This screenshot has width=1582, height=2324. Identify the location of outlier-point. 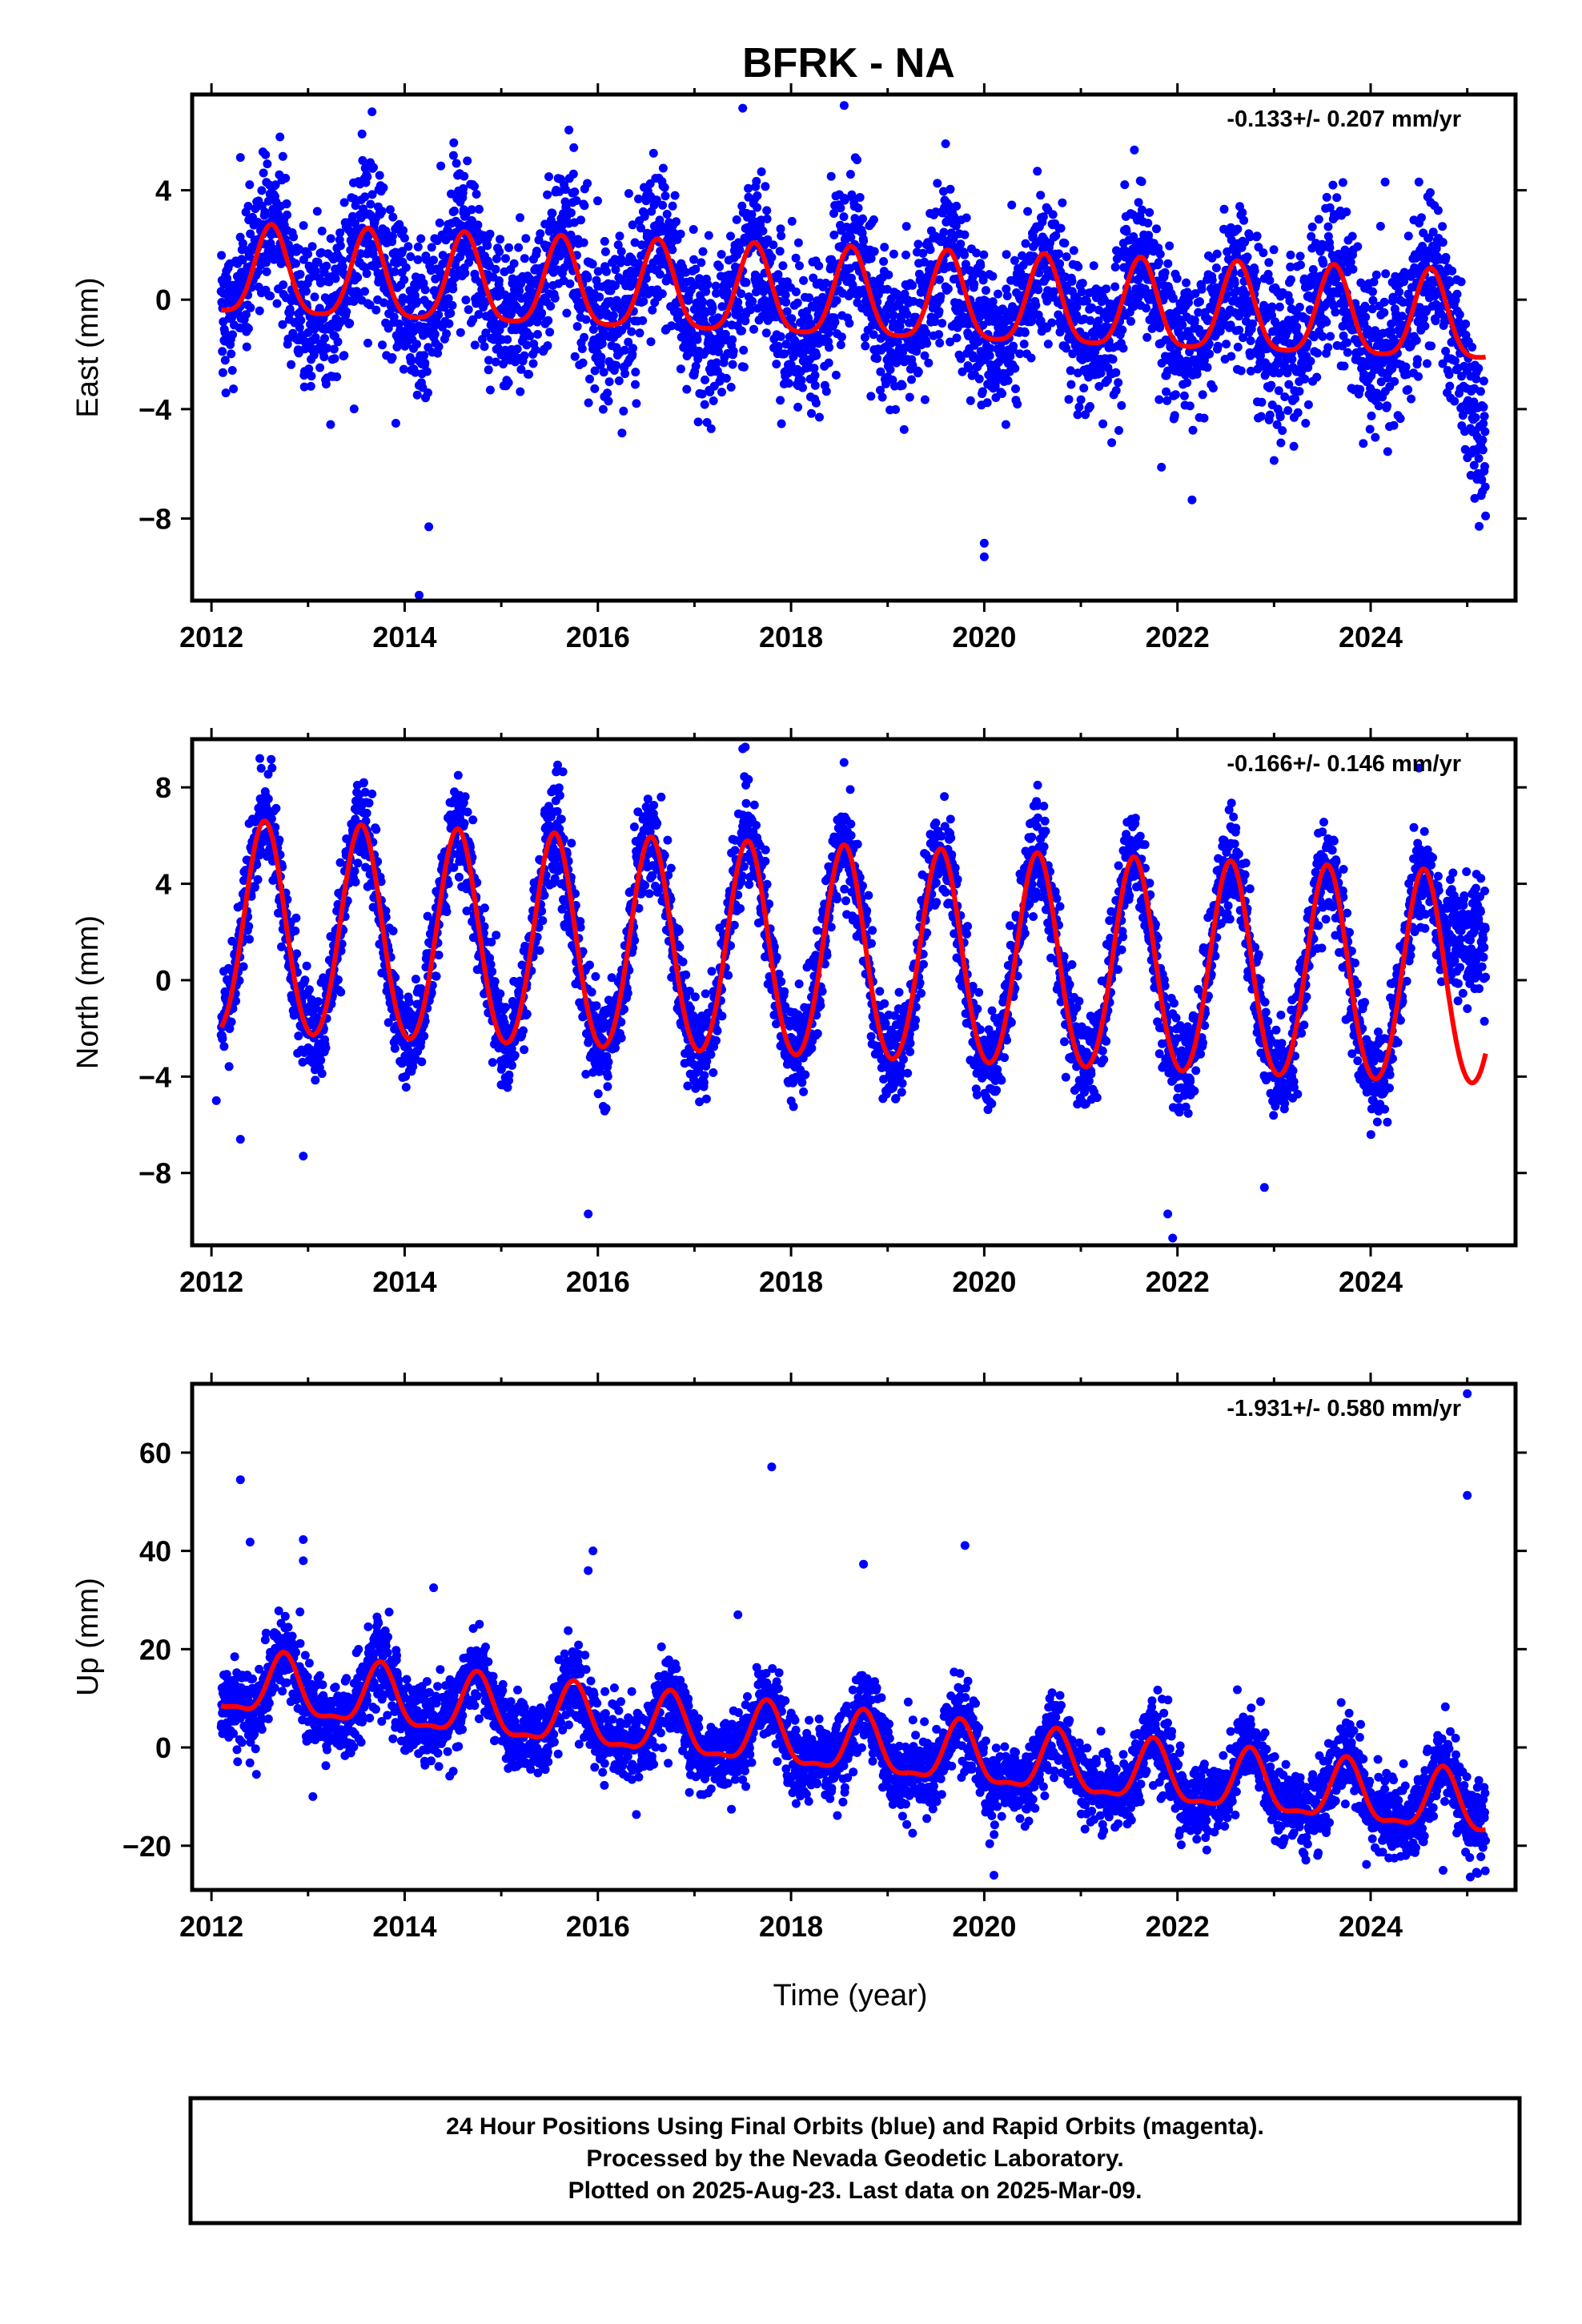
(1418, 182).